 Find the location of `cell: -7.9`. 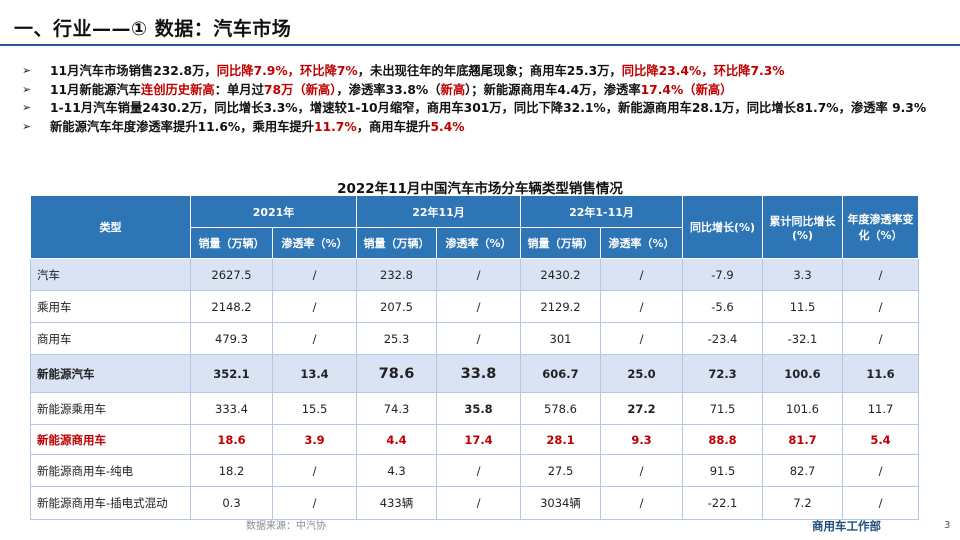

cell: -7.9 is located at coordinates (722, 274).